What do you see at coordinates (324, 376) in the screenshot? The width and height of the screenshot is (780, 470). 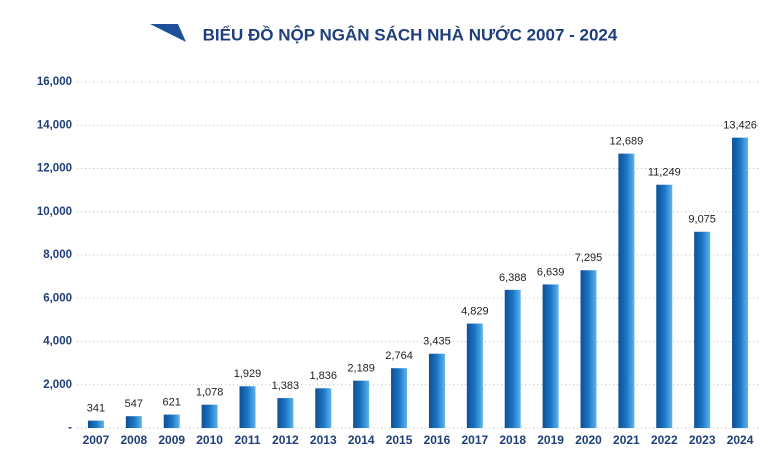 I see `value-label: 1,836` at bounding box center [324, 376].